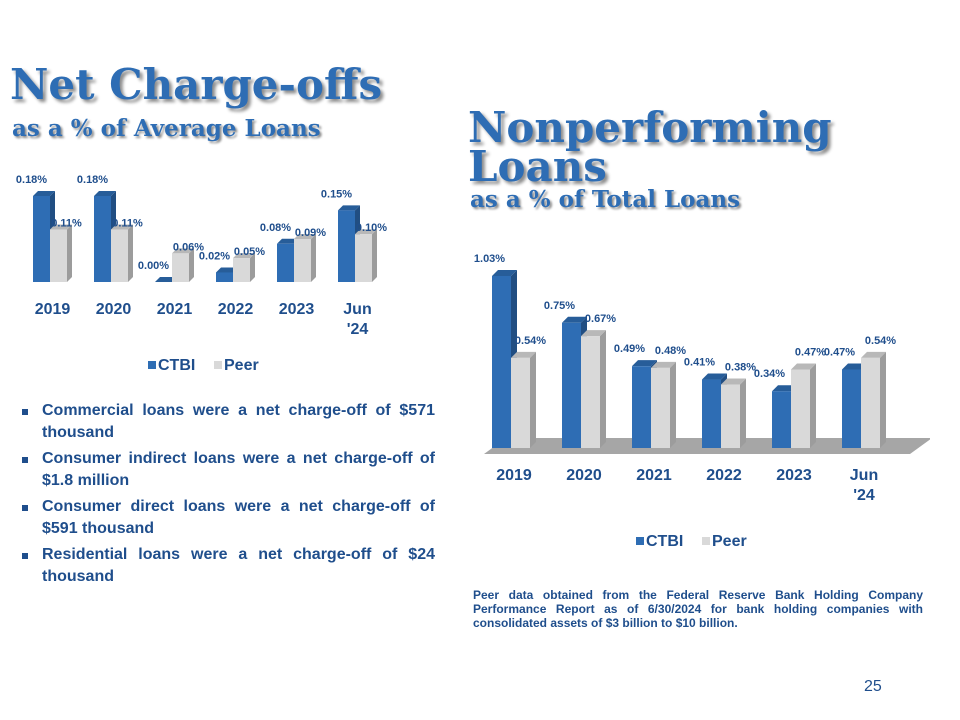 The image size is (960, 720). What do you see at coordinates (196, 84) in the screenshot?
I see `left-chart-title: Net Charge-offs` at bounding box center [196, 84].